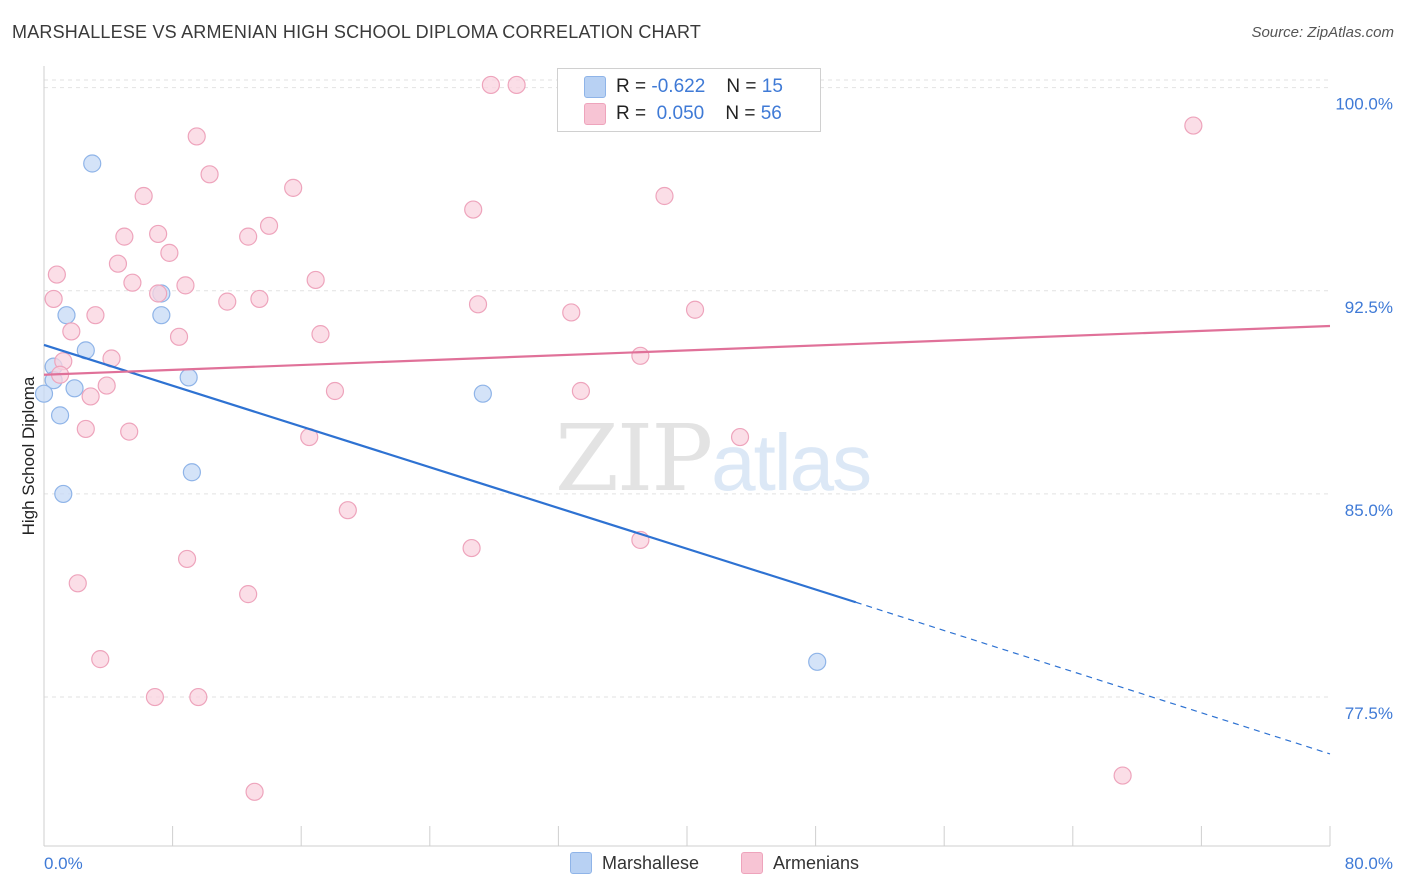  Describe the element at coordinates (1093, 678) in the screenshot. I see `marshallese-trend-extension` at that location.